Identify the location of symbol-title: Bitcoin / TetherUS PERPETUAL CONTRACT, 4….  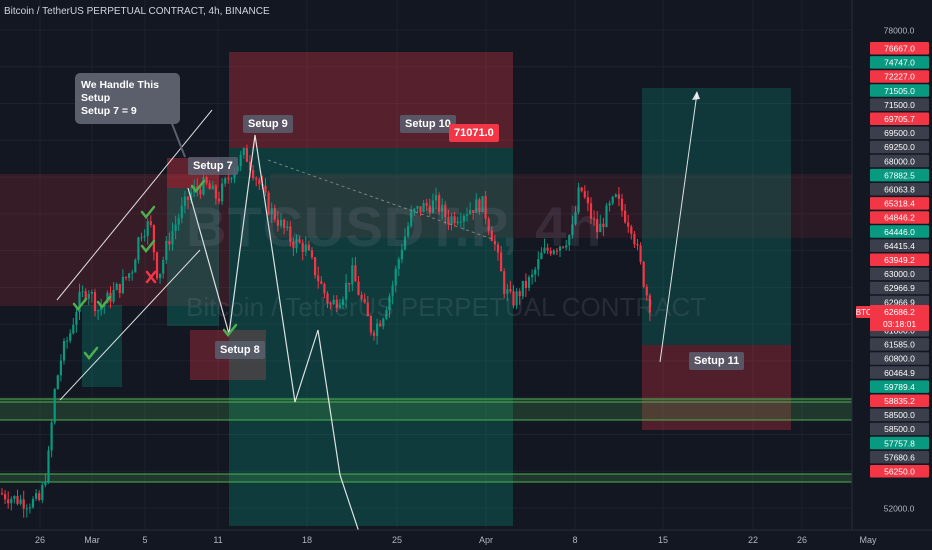
(137, 11).